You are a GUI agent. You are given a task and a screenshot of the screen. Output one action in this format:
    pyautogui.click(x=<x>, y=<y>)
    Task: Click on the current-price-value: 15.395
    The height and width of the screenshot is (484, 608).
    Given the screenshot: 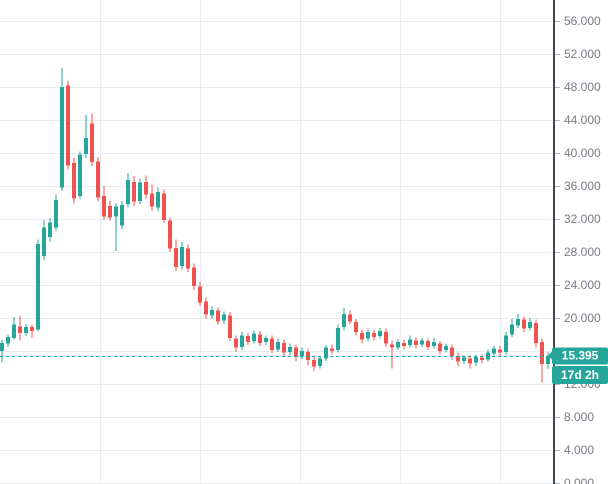 What is the action you would take?
    pyautogui.click(x=580, y=355)
    